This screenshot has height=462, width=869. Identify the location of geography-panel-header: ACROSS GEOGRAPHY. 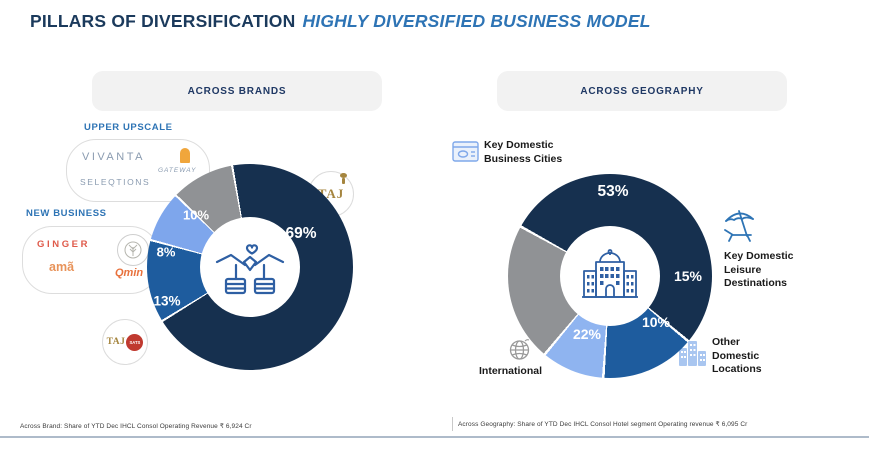
(642, 91).